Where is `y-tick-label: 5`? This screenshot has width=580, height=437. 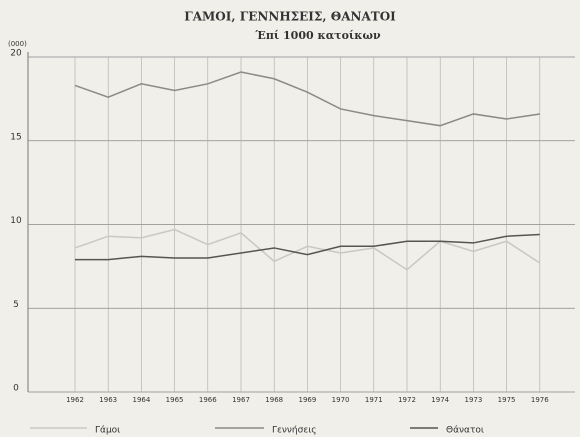
y-tick-label: 5 is located at coordinates (16, 305).